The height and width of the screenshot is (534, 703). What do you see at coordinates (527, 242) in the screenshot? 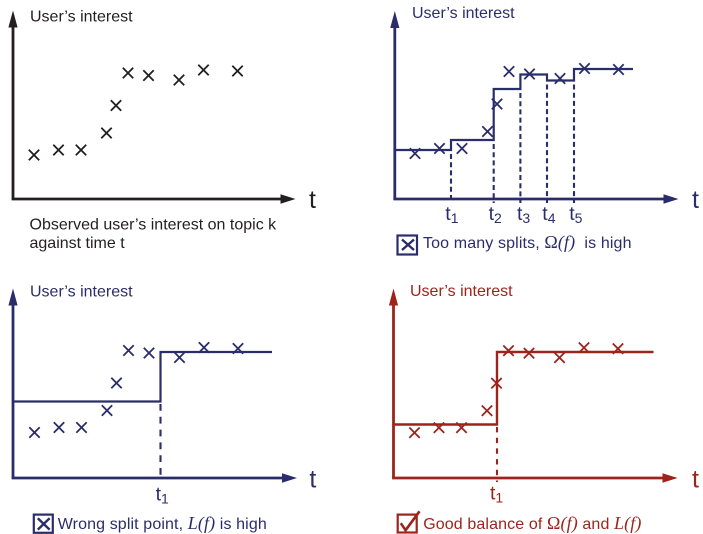
I see `svg-text: Too many splits, Ω(f) is high` at bounding box center [527, 242].